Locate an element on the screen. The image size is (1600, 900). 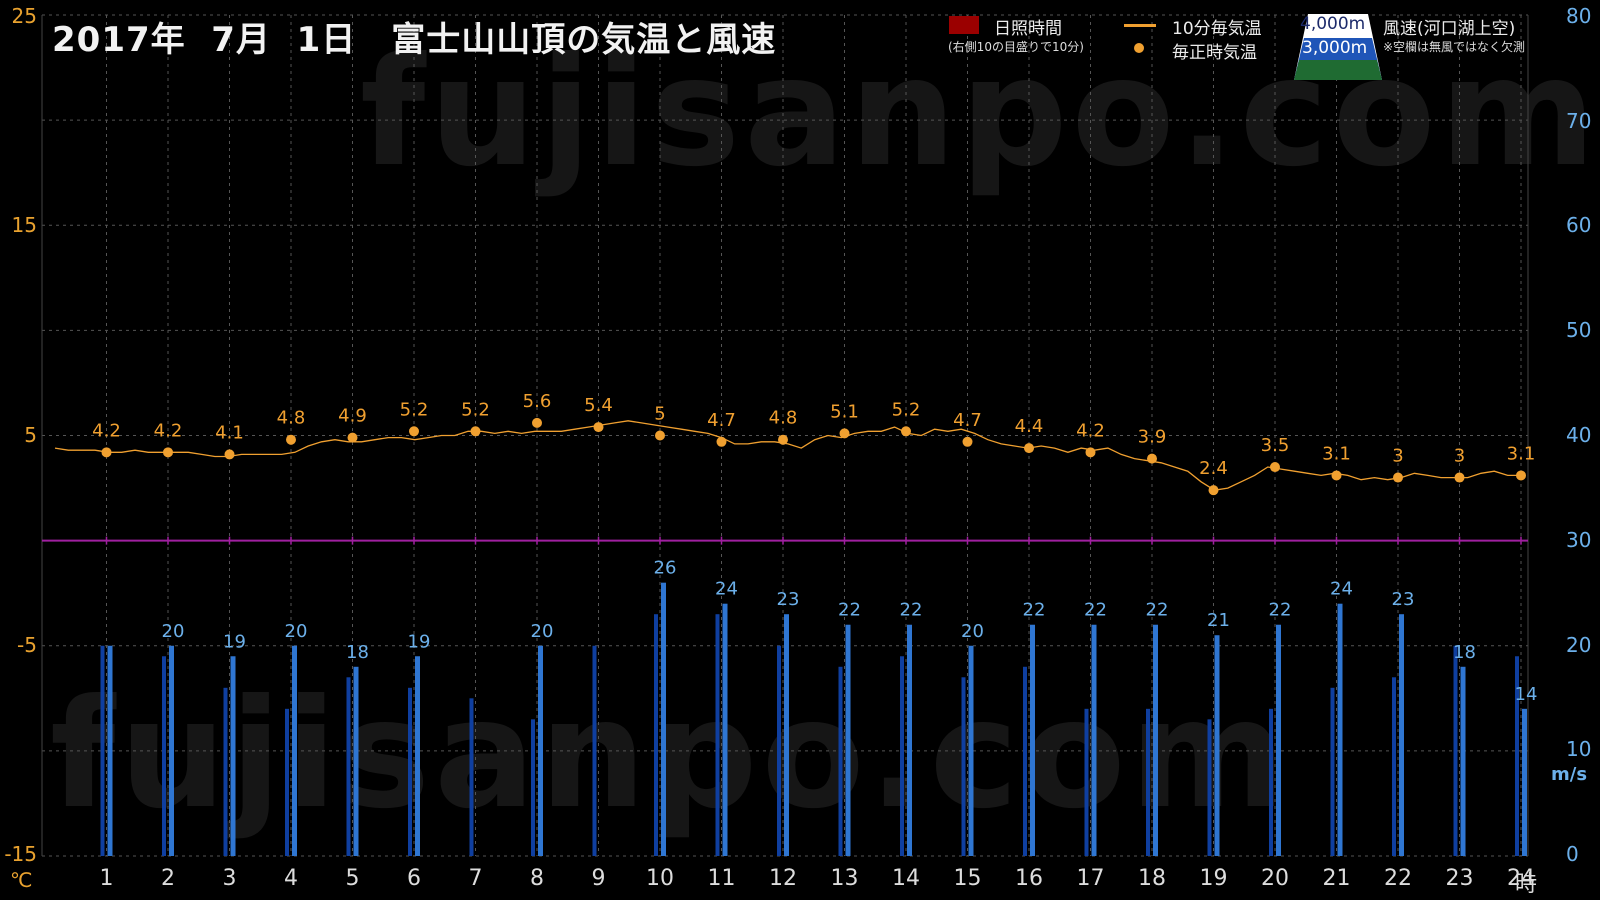
temp-10min-line is located at coordinates (787, 455).